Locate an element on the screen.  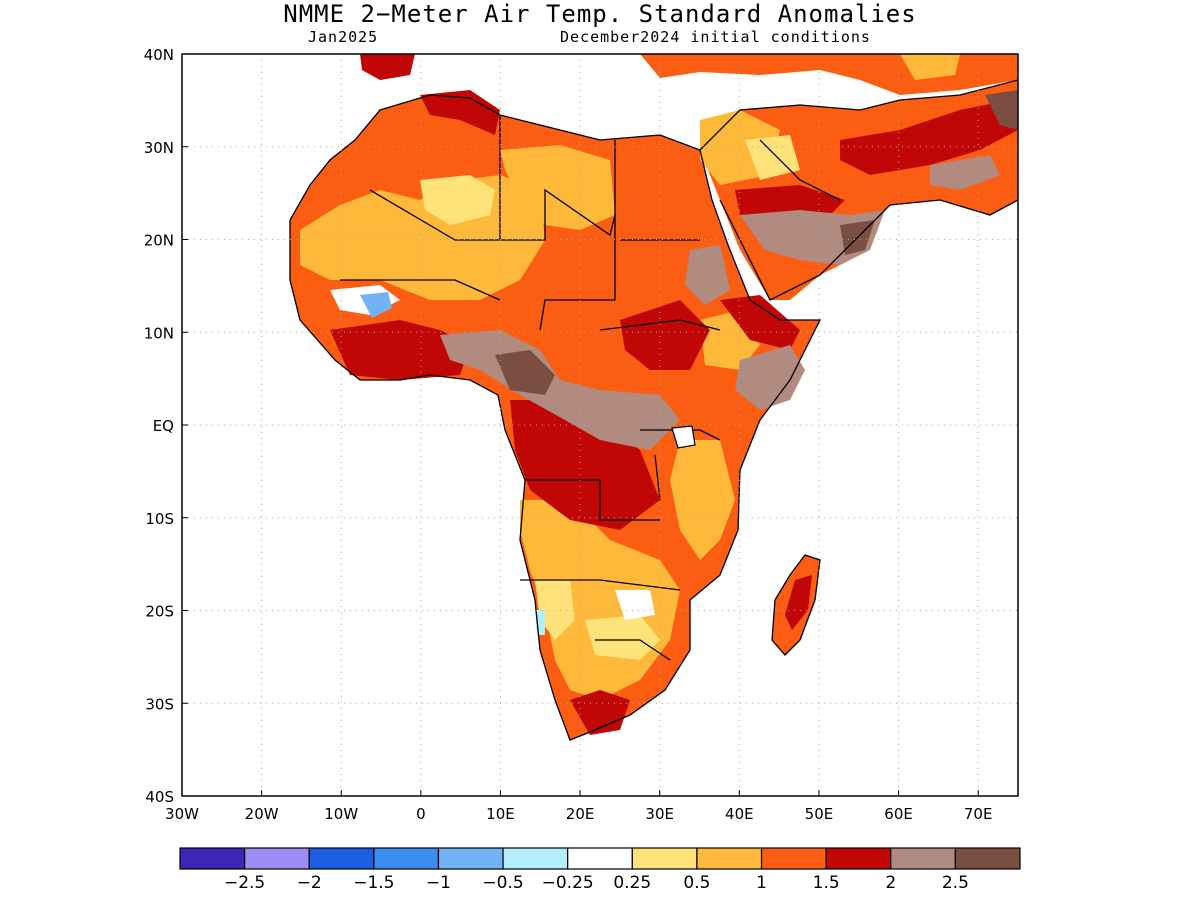
y-axis-ticks: 40N 30N 20N 10N EQ 10S 20S 30S 40S is located at coordinates (166, 426).